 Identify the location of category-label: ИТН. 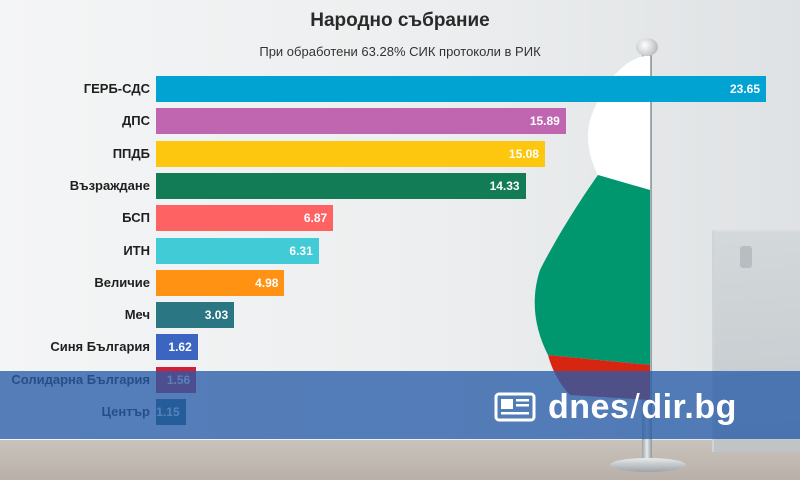
(136, 250).